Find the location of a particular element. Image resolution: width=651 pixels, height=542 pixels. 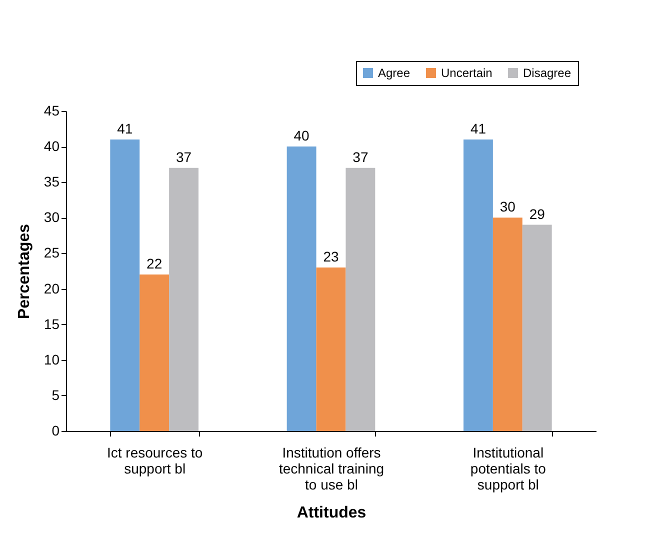

x-tick-label: Institution offers technical training to use bl is located at coordinates (331, 468).